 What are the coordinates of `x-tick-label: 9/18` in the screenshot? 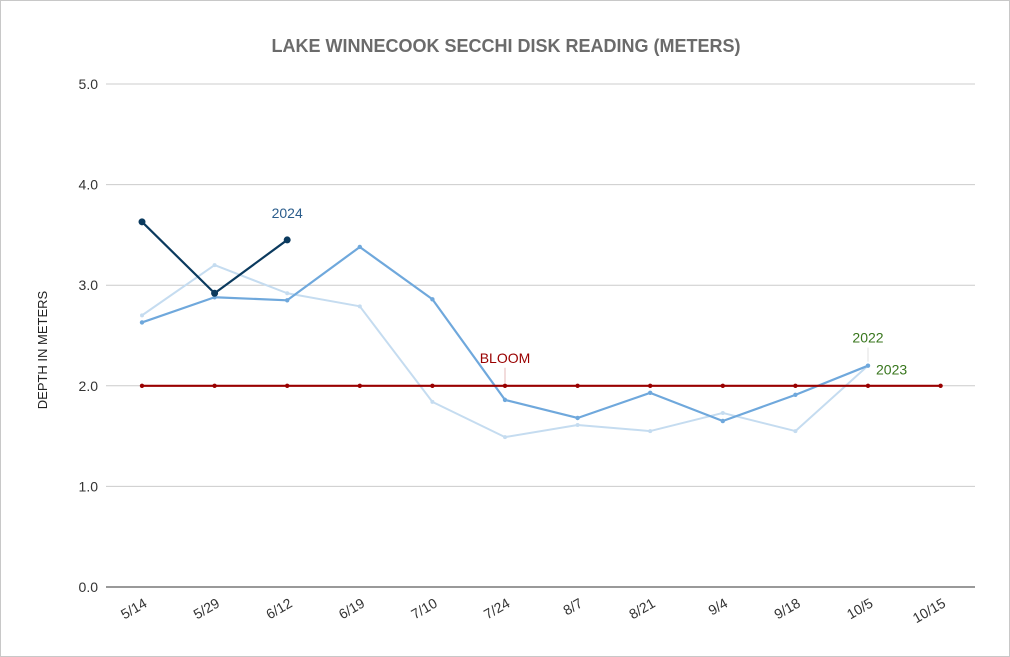 It's located at (787, 609).